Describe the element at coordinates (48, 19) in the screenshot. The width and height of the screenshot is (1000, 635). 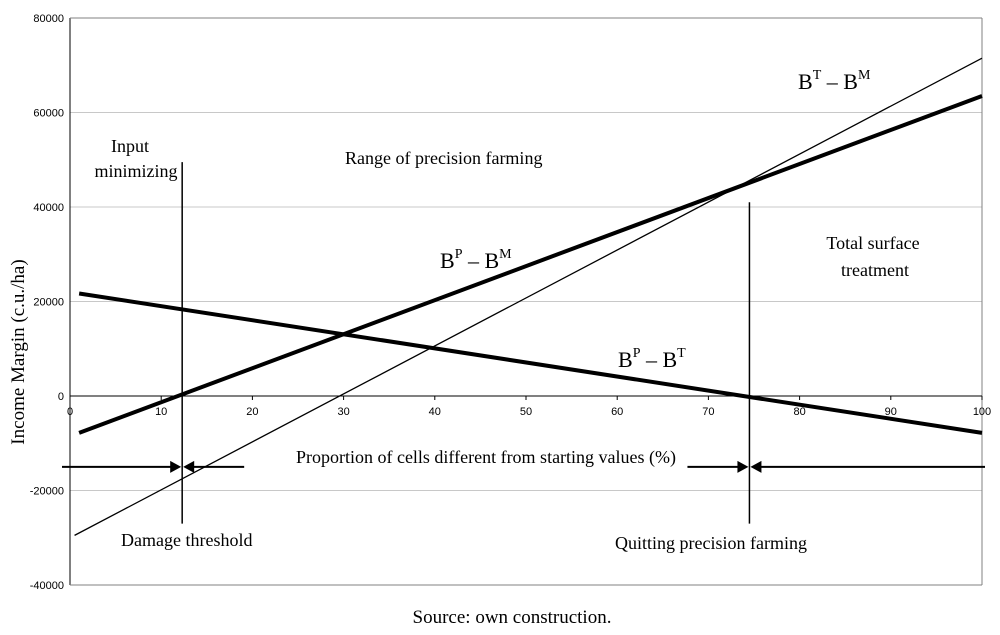
I see `y-tick-80000: 80000` at that location.